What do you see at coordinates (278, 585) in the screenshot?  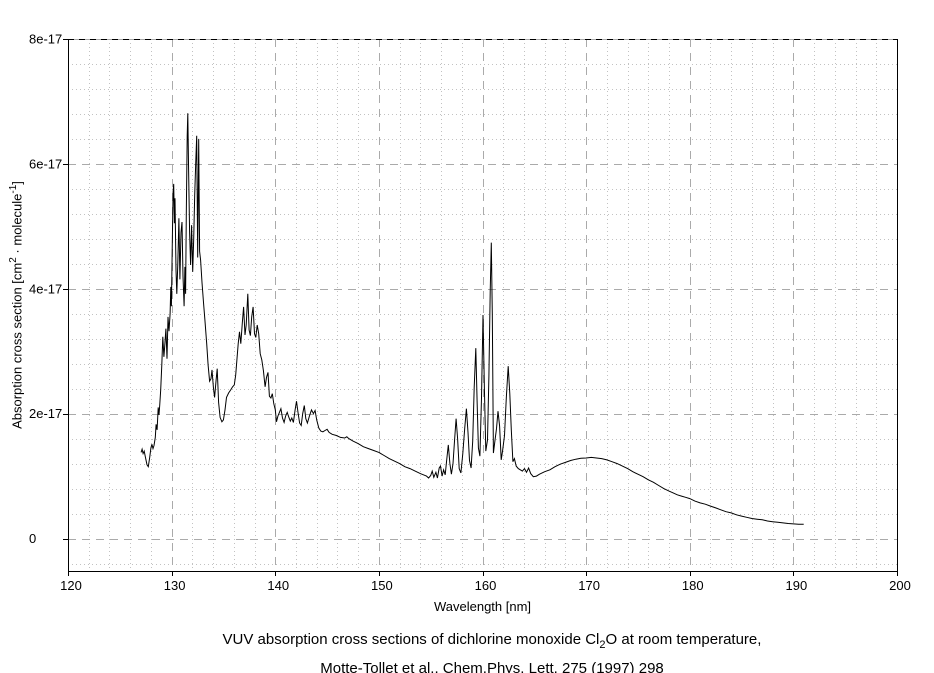 I see `x-tick-label: 140` at bounding box center [278, 585].